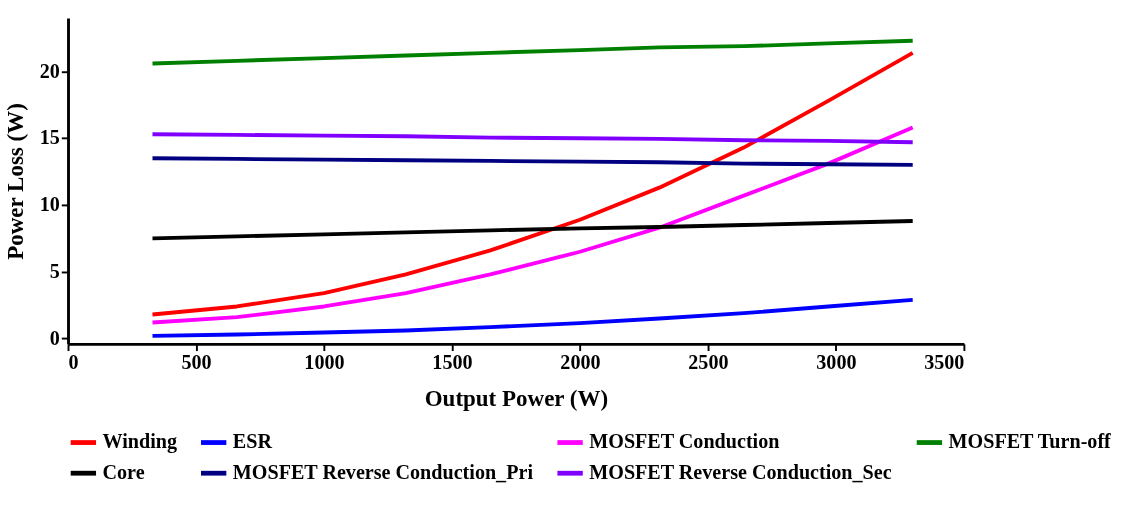  Describe the element at coordinates (252, 441) in the screenshot. I see `legend-label: ESR` at that location.